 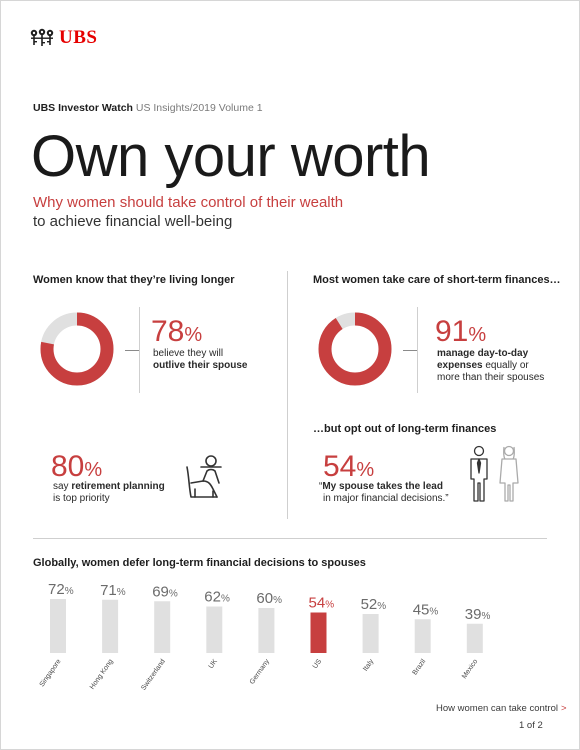 What do you see at coordinates (563, 708) in the screenshot?
I see `chevron-right-icon: >` at bounding box center [563, 708].